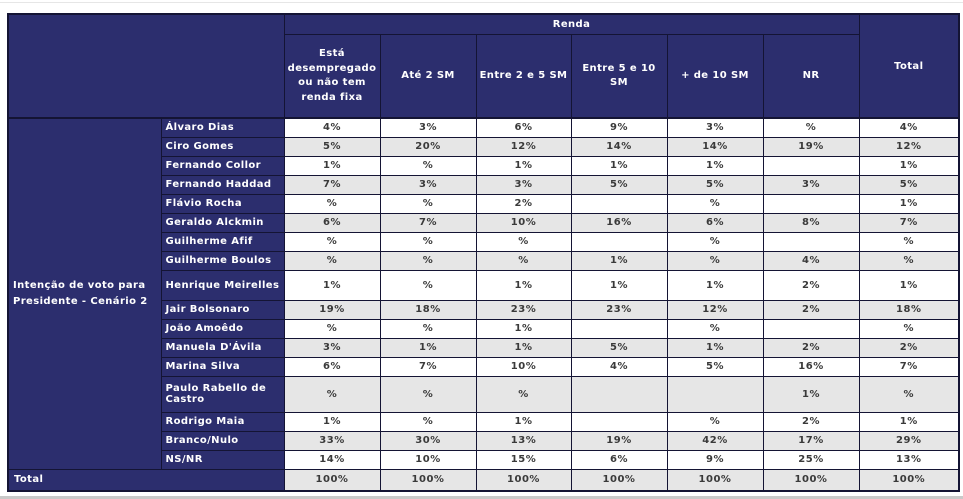  Describe the element at coordinates (222, 459) in the screenshot. I see `candidate-name: NS/NR` at that location.